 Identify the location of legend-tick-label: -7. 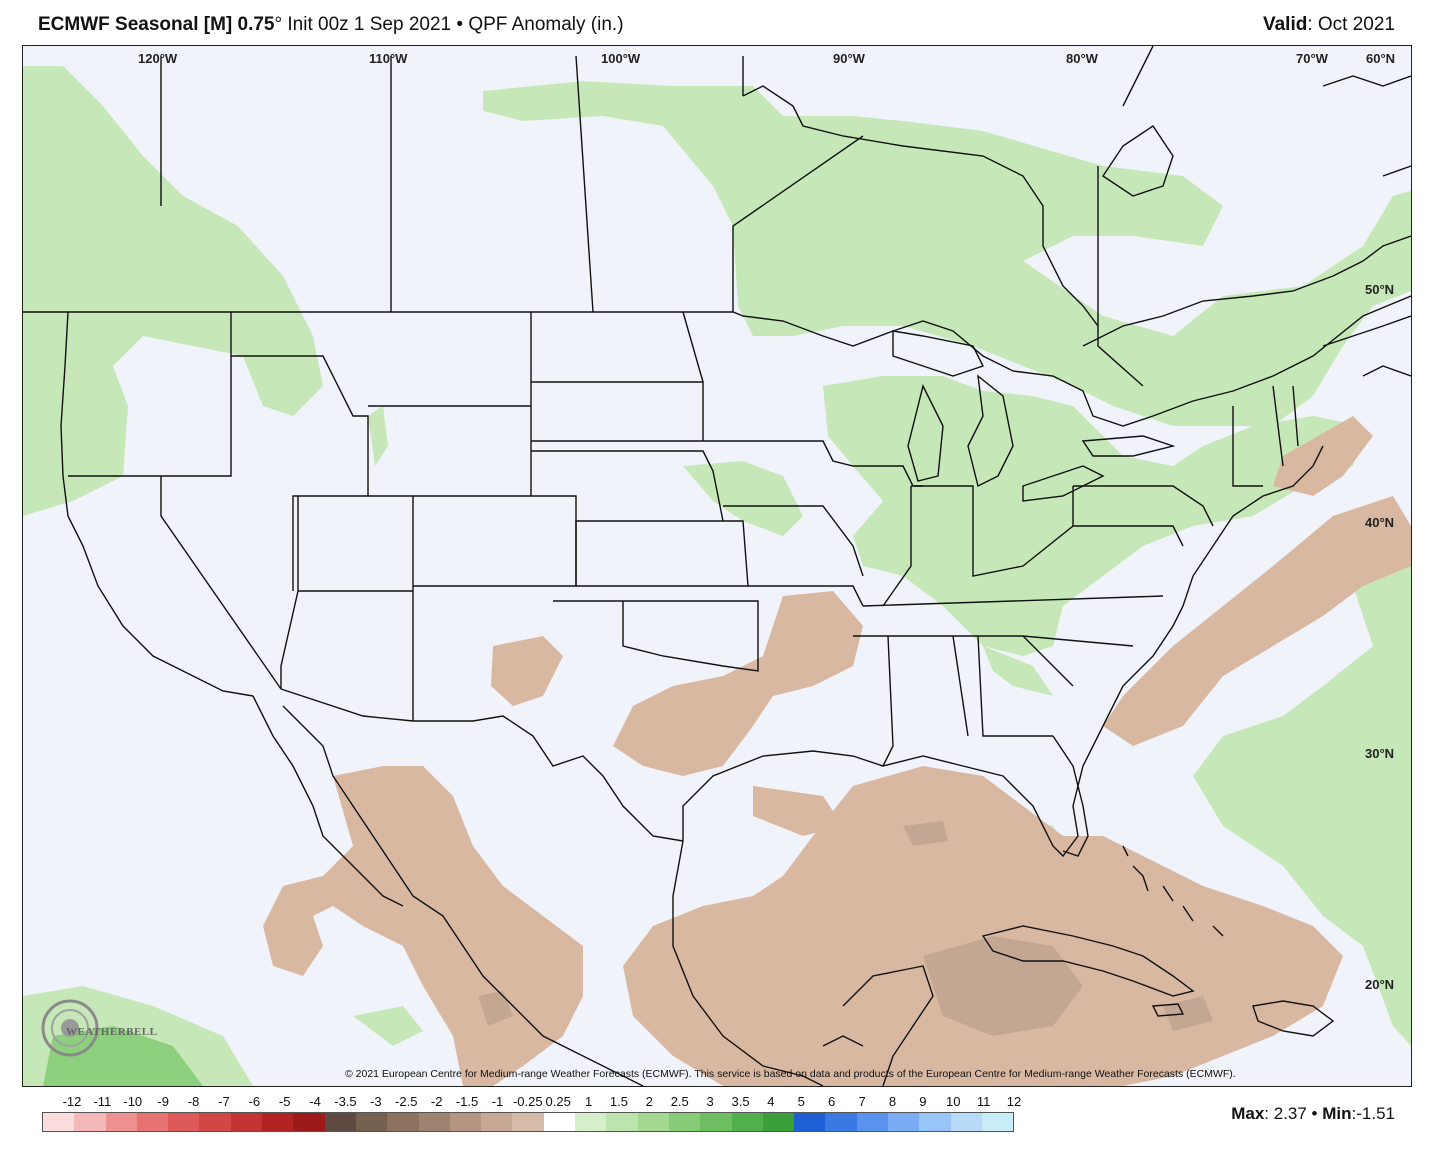
(224, 1101).